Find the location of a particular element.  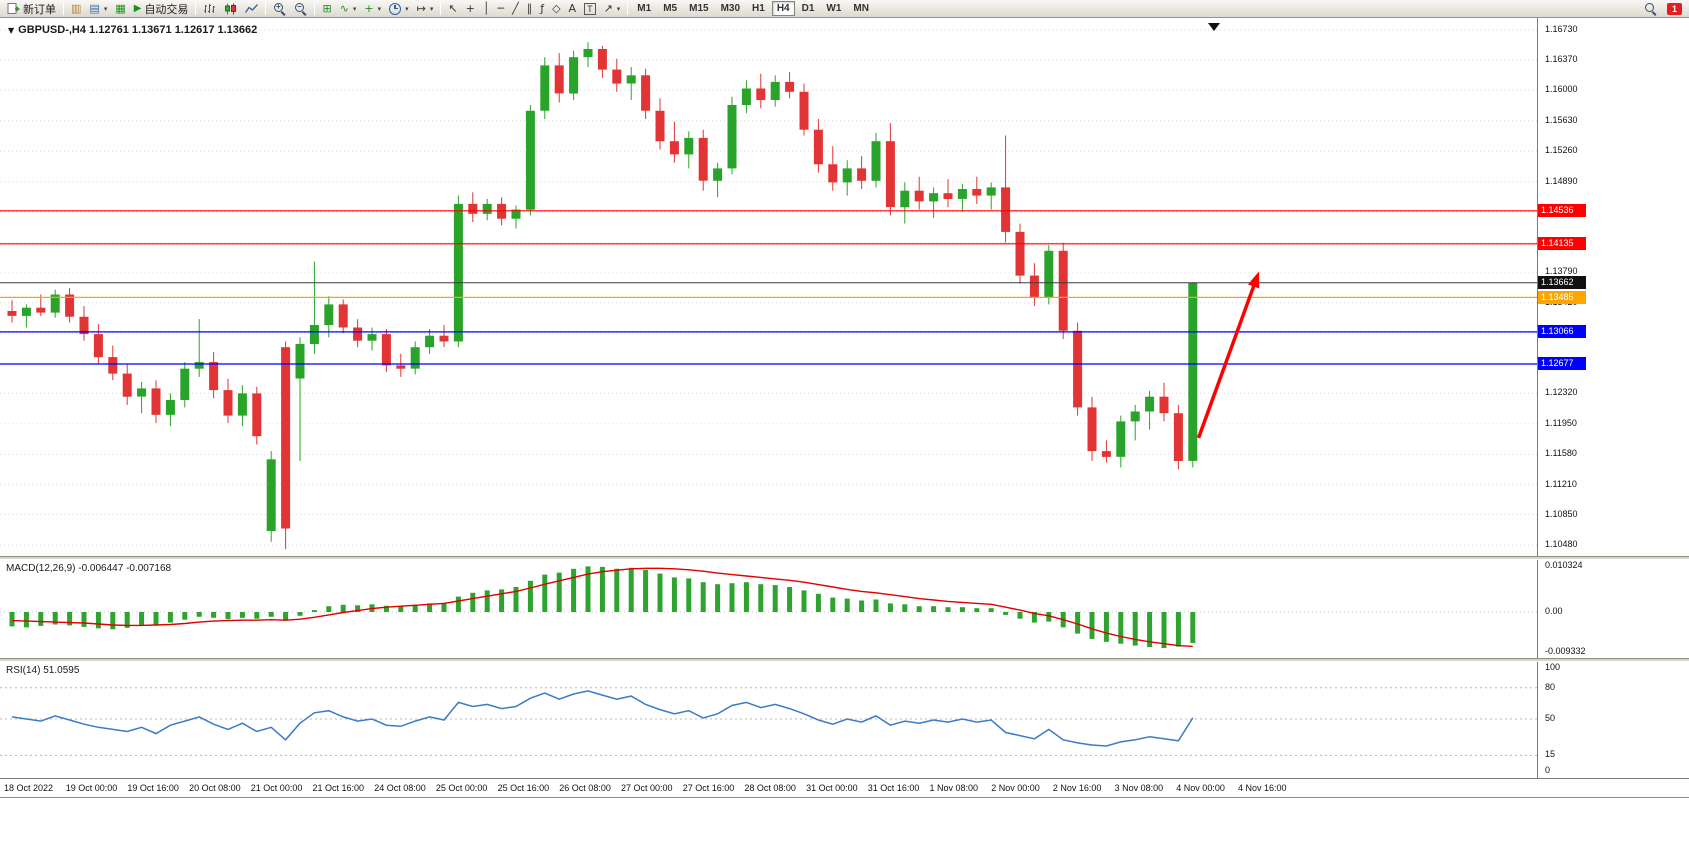

arrows-button: ↗ ▾ is located at coordinates (612, 9).